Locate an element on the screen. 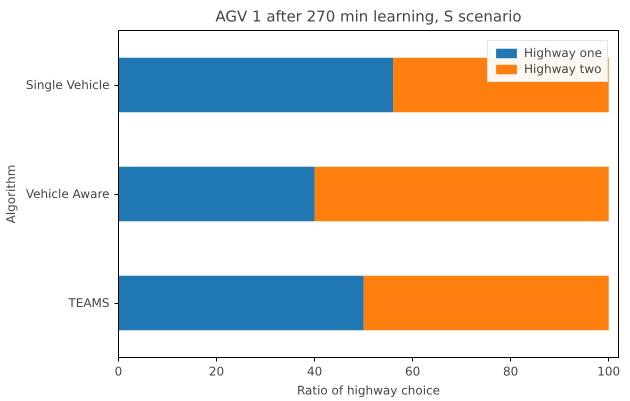 This screenshot has width=630, height=401. legend-label: Highway two is located at coordinates (563, 69).